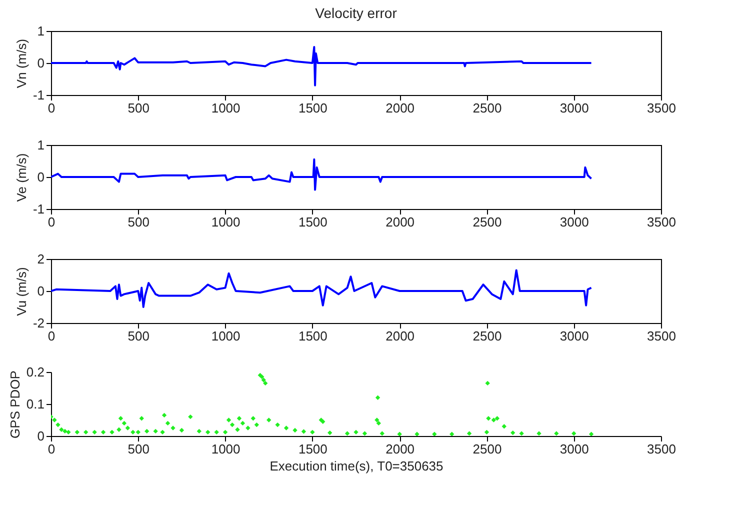 This screenshot has width=745, height=519. What do you see at coordinates (38, 323) in the screenshot?
I see `y-tick-label: -2` at bounding box center [38, 323].